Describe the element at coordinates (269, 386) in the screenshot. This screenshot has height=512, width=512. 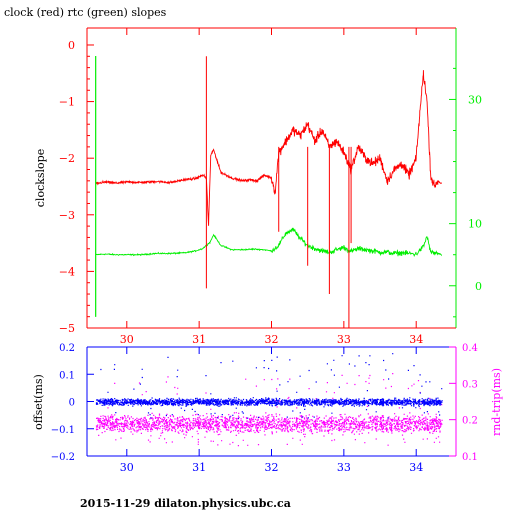
I see `scatter-points-offset` at that location.